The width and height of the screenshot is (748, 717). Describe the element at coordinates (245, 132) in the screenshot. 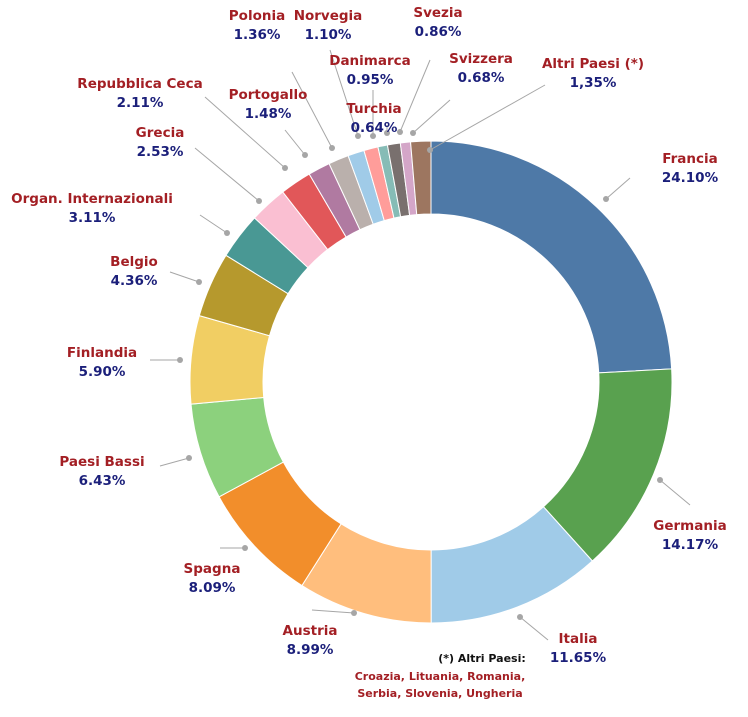

I see `leader-line-repubblica-ceca` at that location.